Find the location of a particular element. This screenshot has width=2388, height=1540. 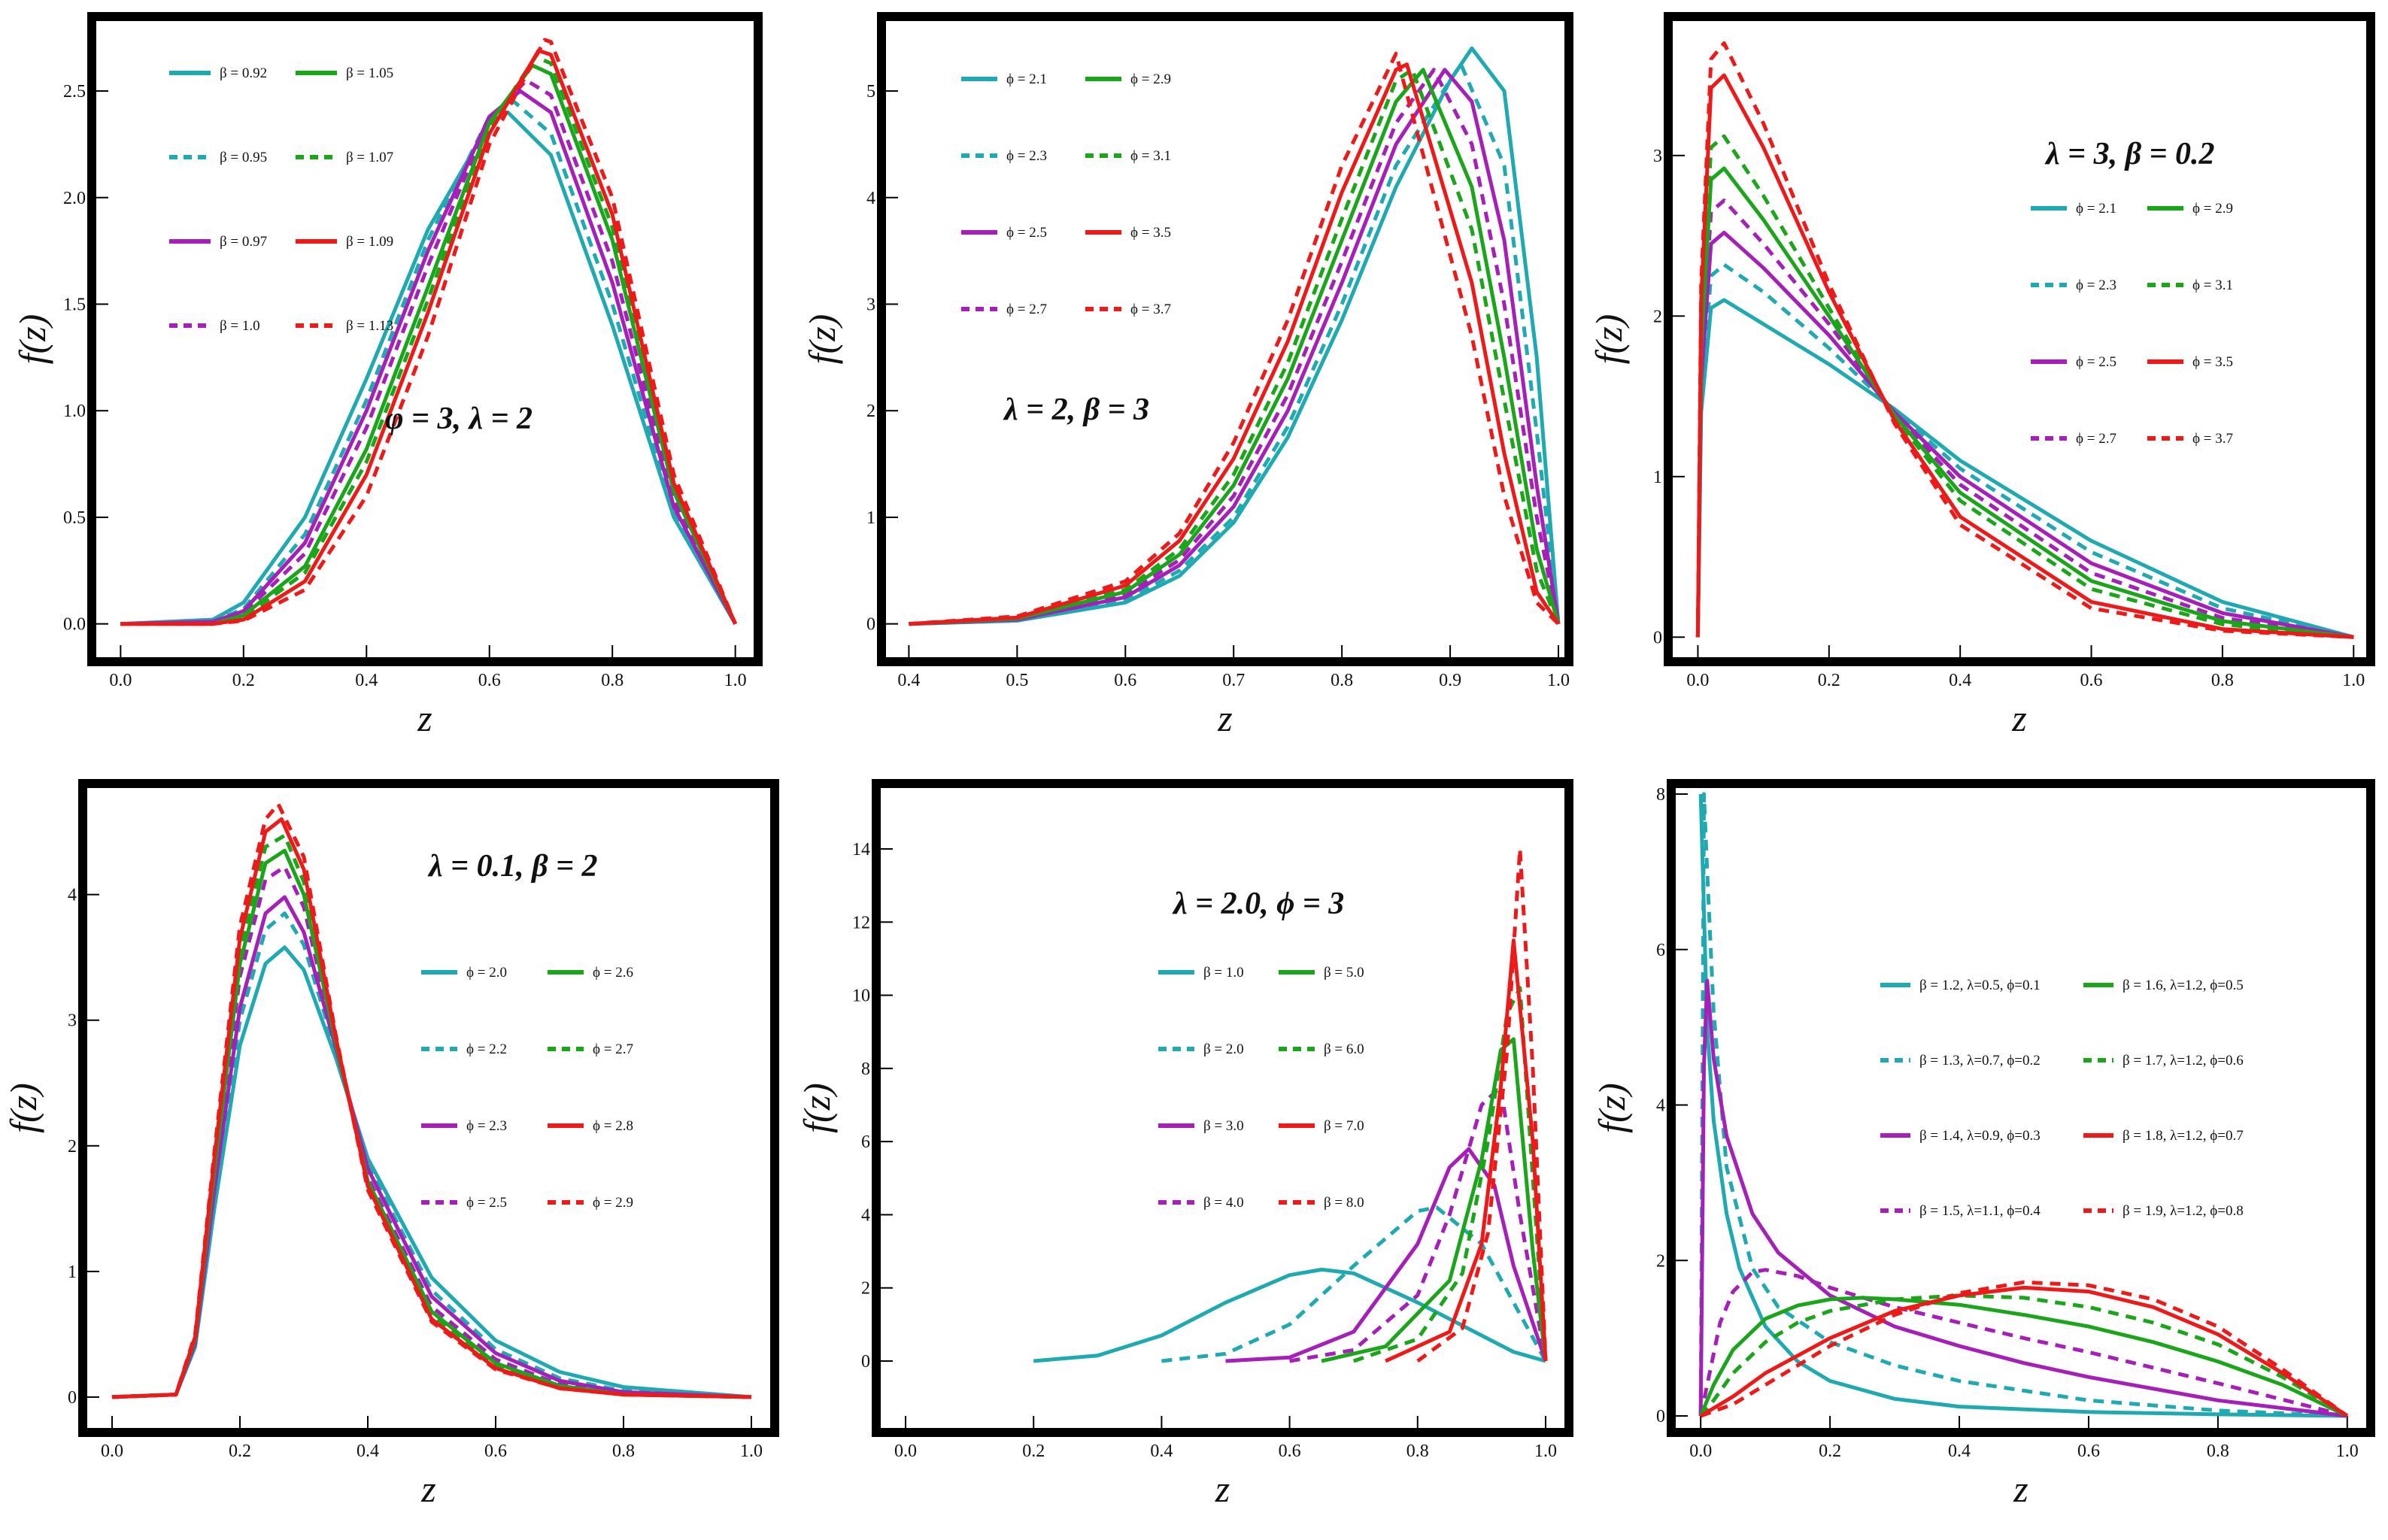

legend-label: β = 6.0 is located at coordinates (1344, 1049).